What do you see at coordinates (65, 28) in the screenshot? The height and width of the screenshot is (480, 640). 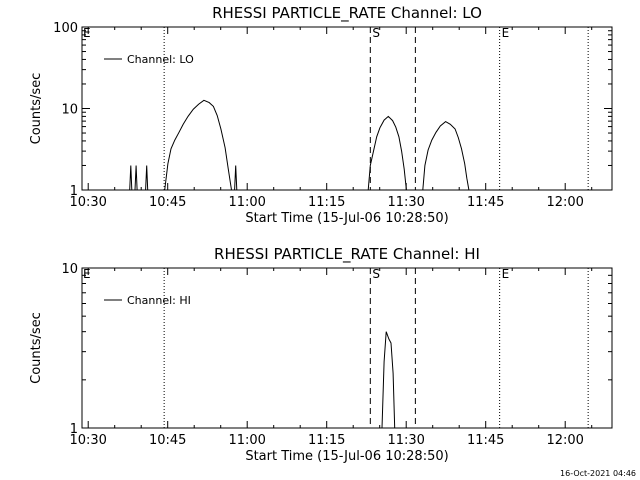 I see `y-tick-label: 100` at bounding box center [65, 28].